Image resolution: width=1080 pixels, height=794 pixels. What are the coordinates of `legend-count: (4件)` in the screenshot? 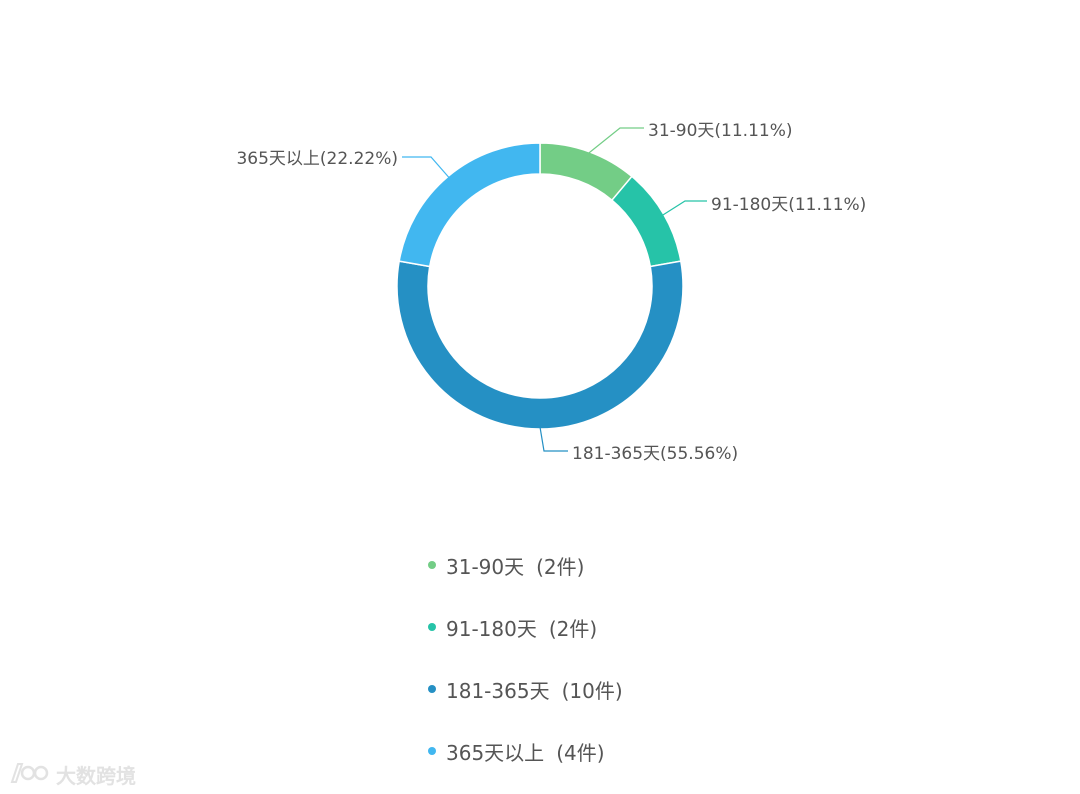 It's located at (580, 752).